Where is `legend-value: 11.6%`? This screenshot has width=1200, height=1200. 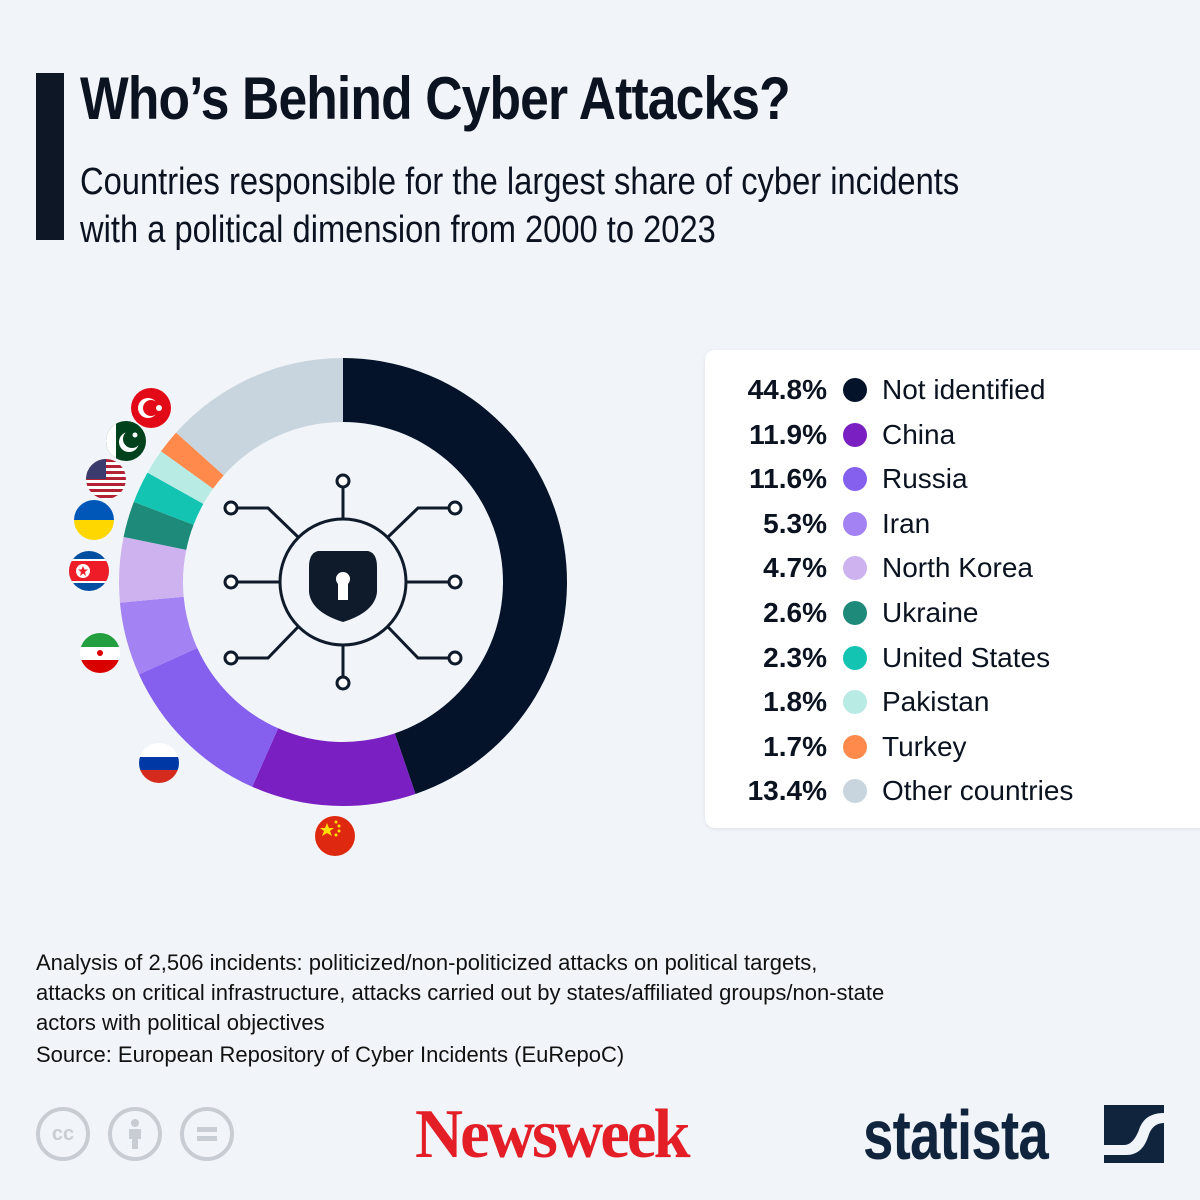
legend-value: 11.6% is located at coordinates (788, 479).